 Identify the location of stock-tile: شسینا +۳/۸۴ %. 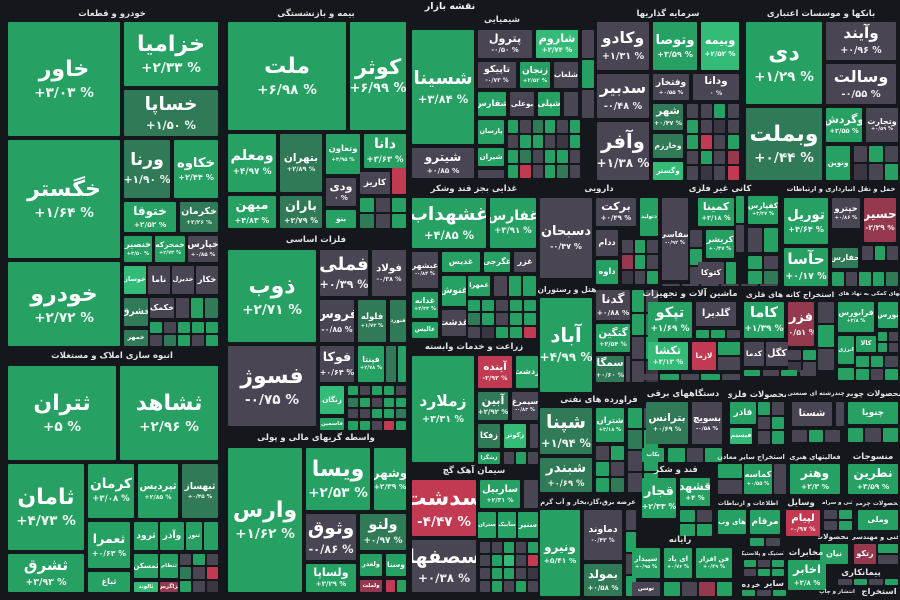
(443, 87).